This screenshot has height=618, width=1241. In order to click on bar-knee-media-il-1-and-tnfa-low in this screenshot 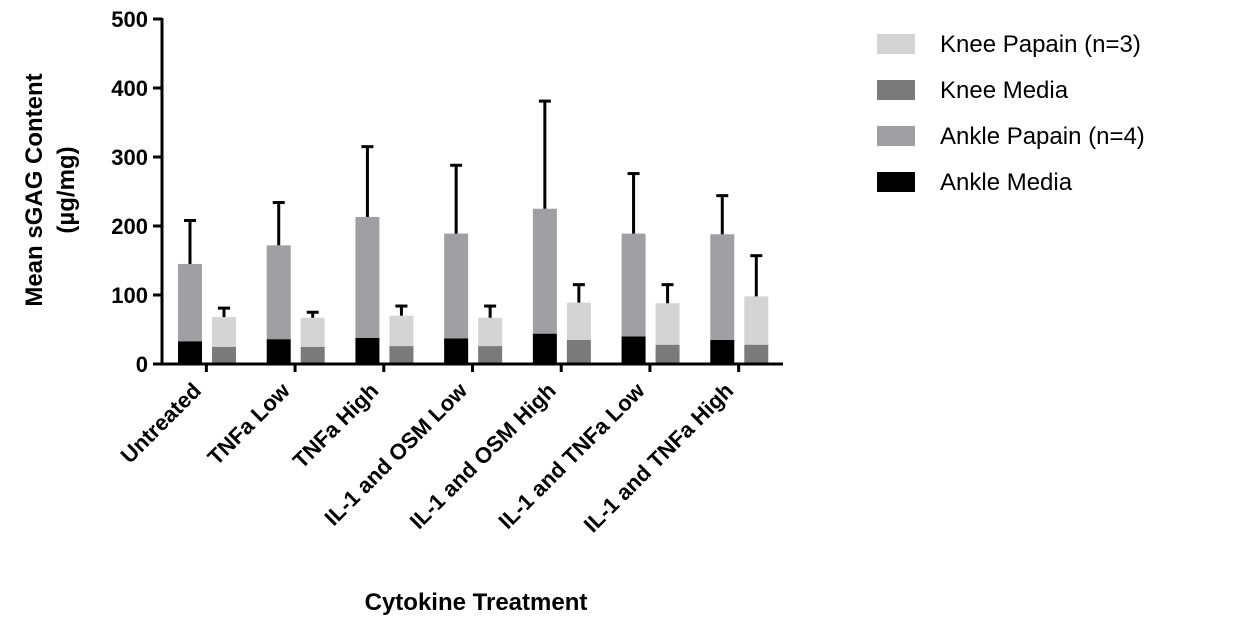, I will do `click(667, 354)`.